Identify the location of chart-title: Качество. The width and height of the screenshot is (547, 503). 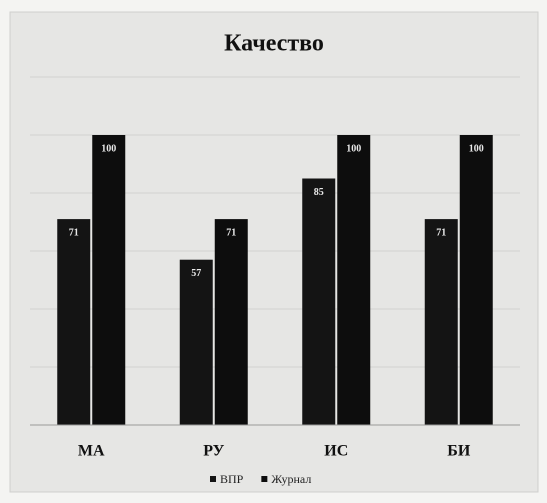
(274, 44).